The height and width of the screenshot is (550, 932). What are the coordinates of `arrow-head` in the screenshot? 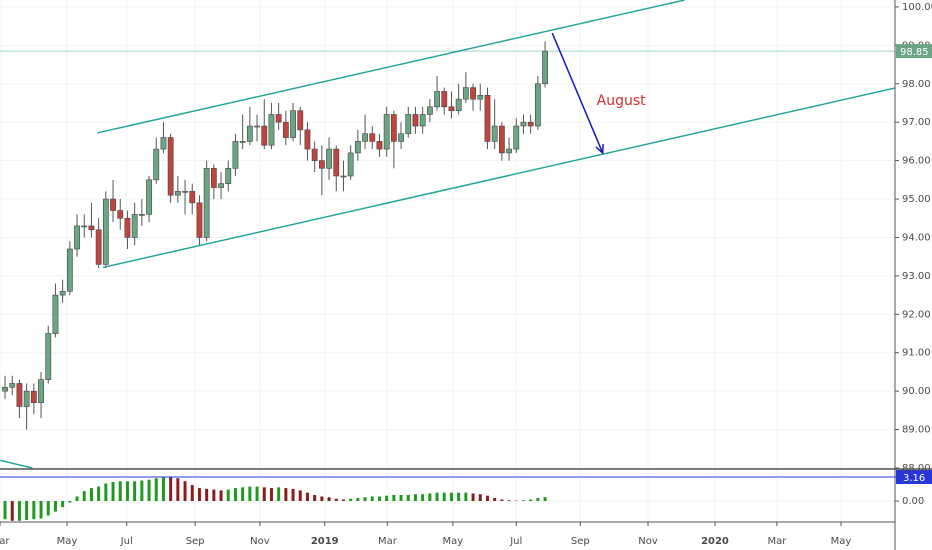 It's located at (599, 149).